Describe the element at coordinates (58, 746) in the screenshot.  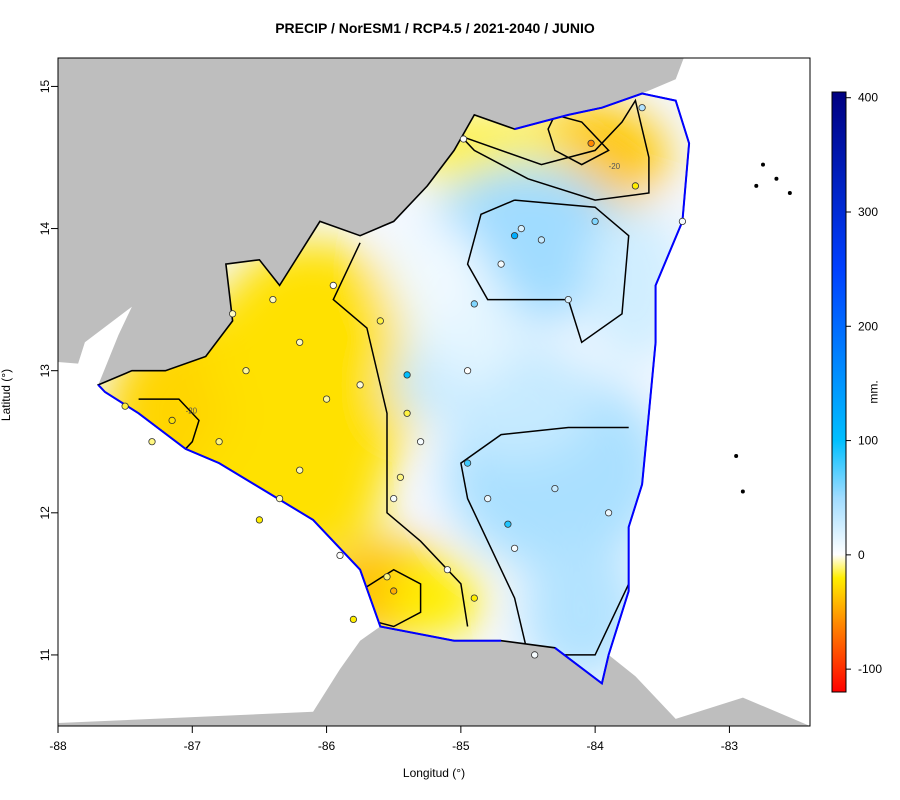
I see `x-tick-label: -88` at that location.